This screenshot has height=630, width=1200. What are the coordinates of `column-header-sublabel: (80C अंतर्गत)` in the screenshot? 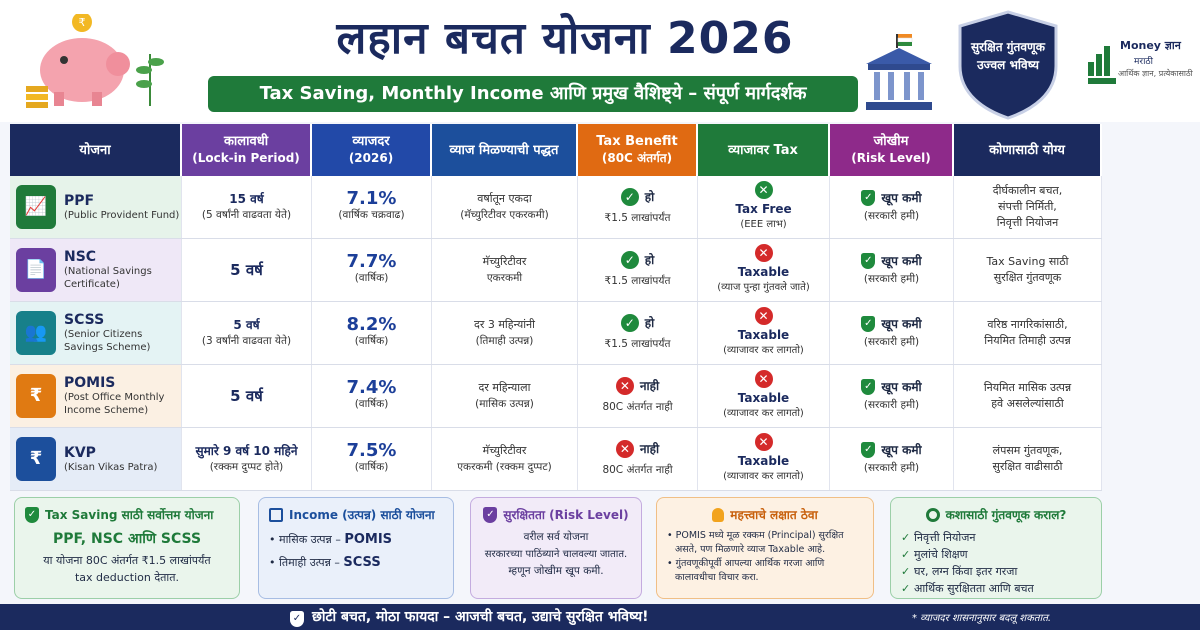 It's located at (637, 158).